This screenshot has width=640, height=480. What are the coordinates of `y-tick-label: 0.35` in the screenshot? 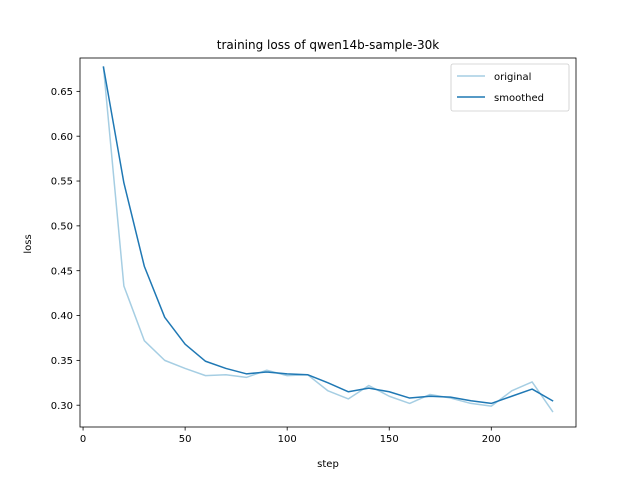 It's located at (62, 361).